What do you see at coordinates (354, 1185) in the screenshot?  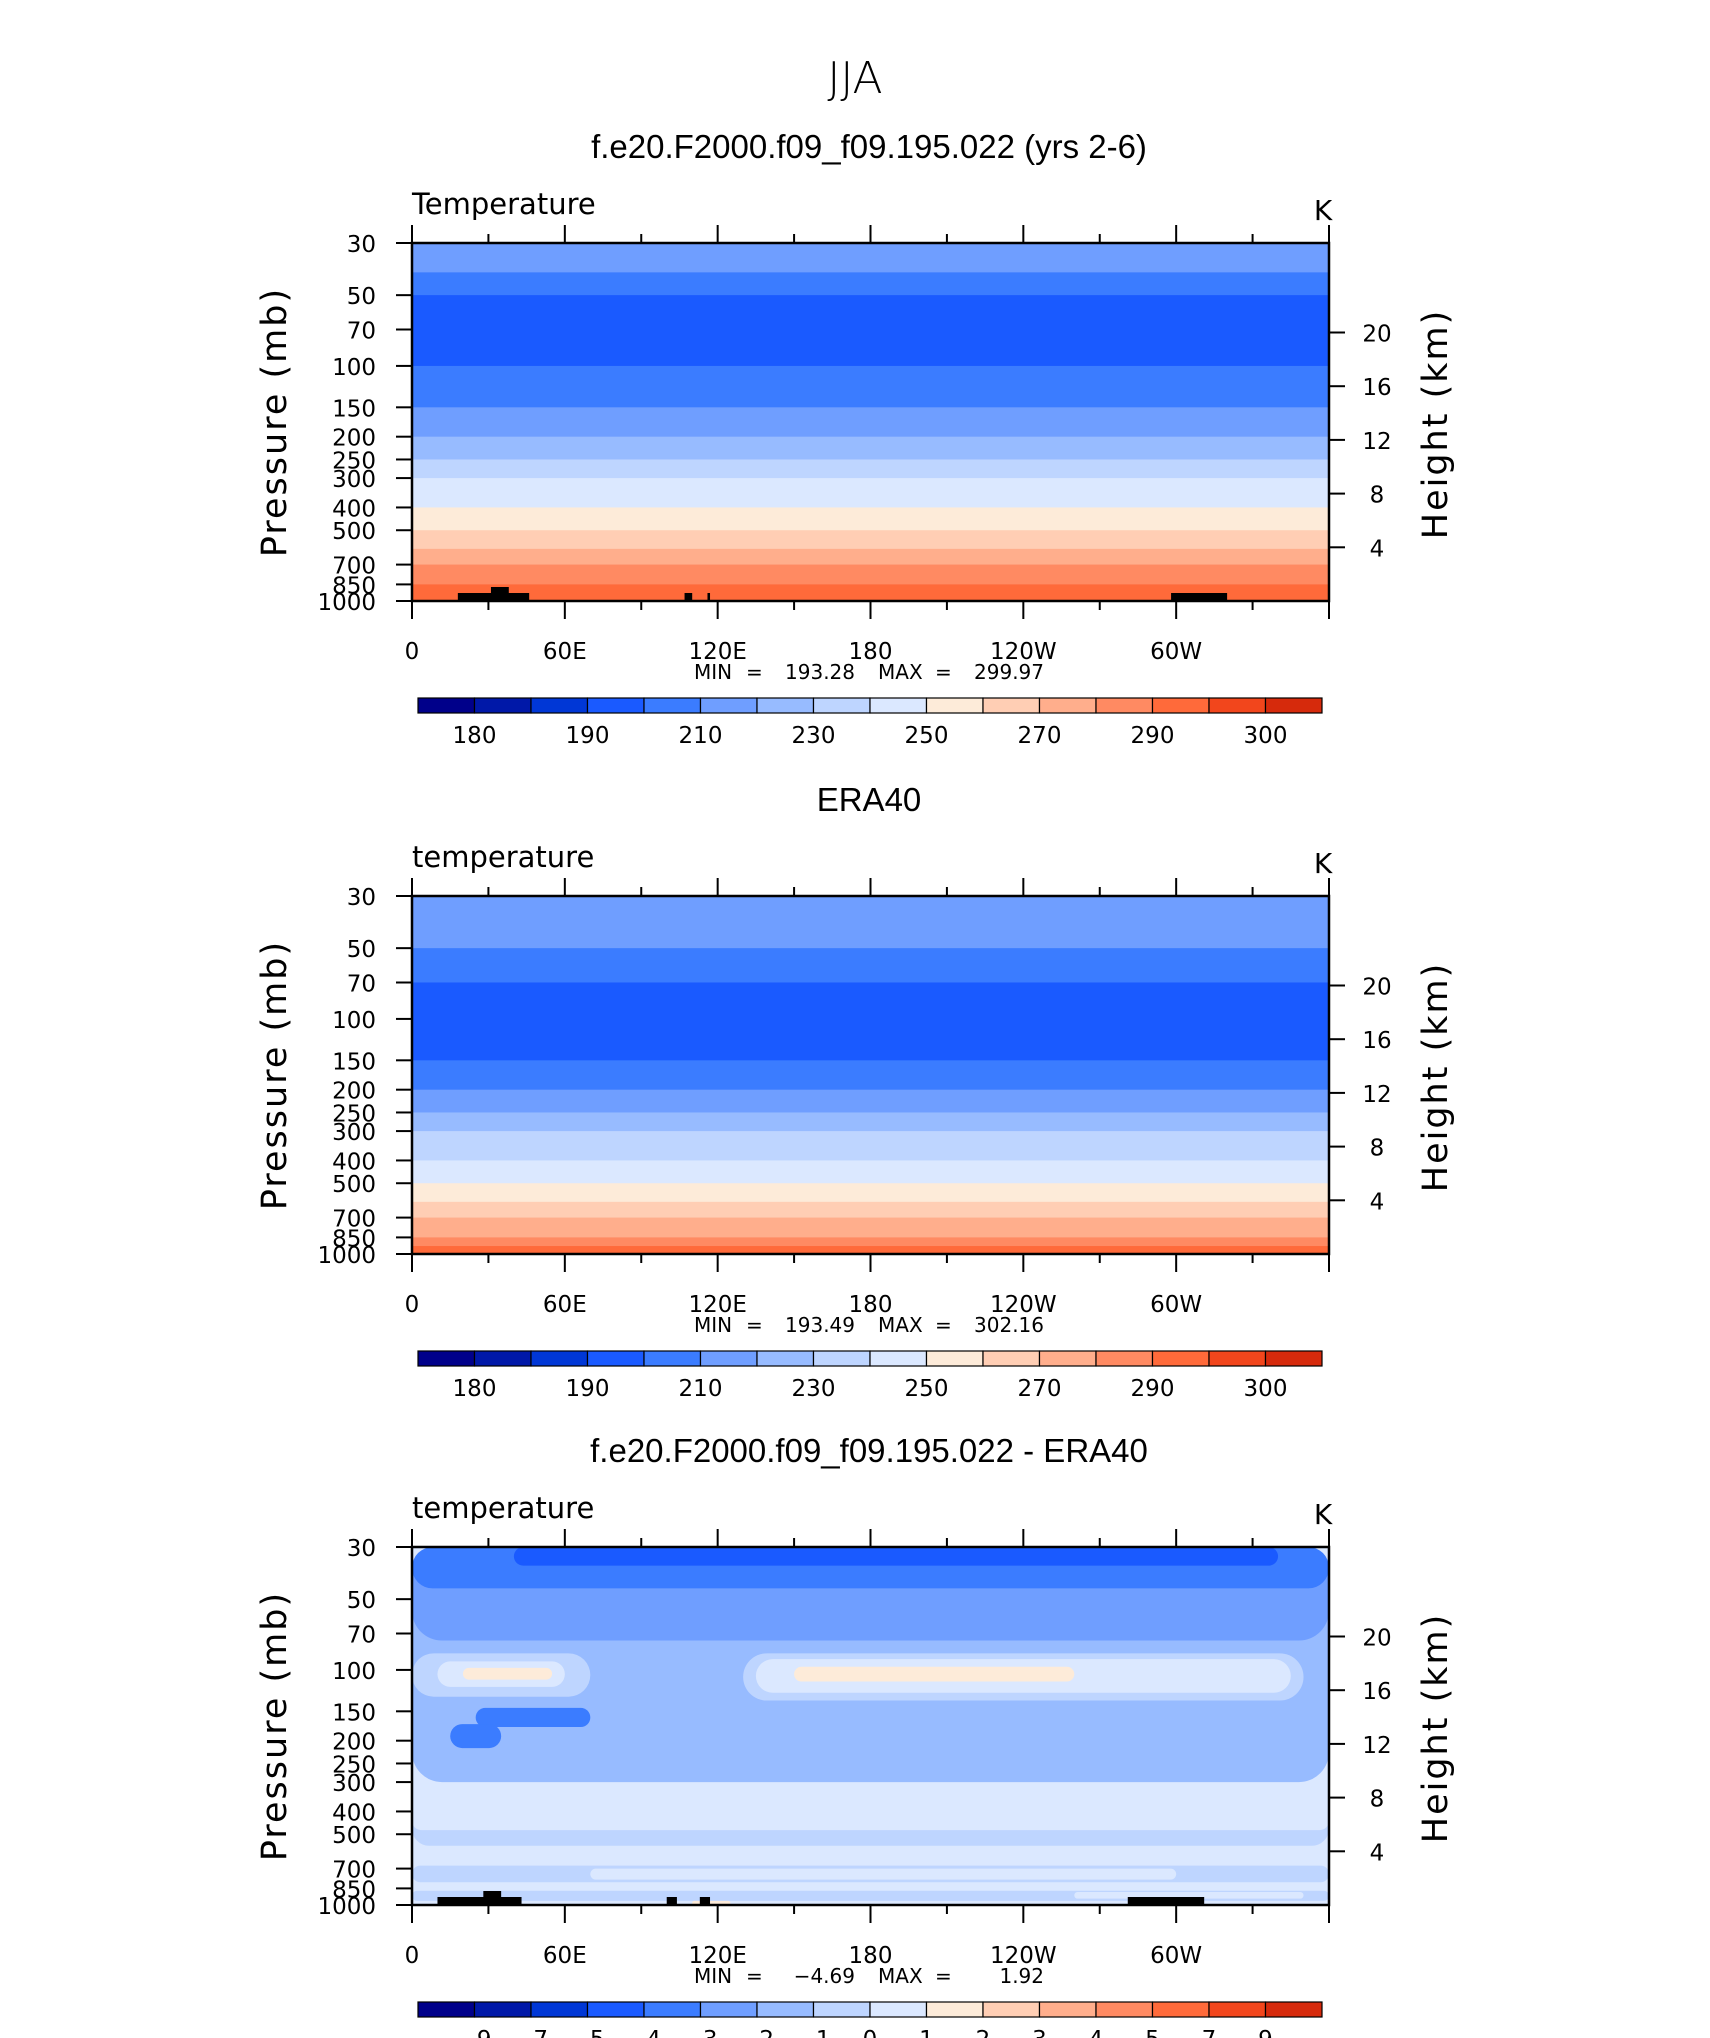 I see `y-tick-label: 500` at bounding box center [354, 1185].